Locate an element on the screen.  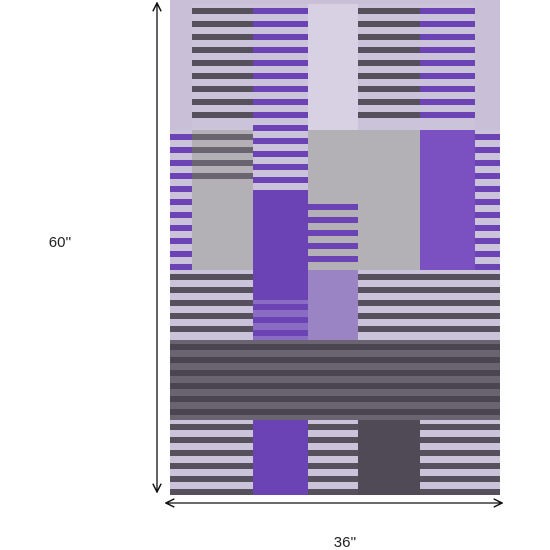
height-label: 60'' is located at coordinates (60, 242).